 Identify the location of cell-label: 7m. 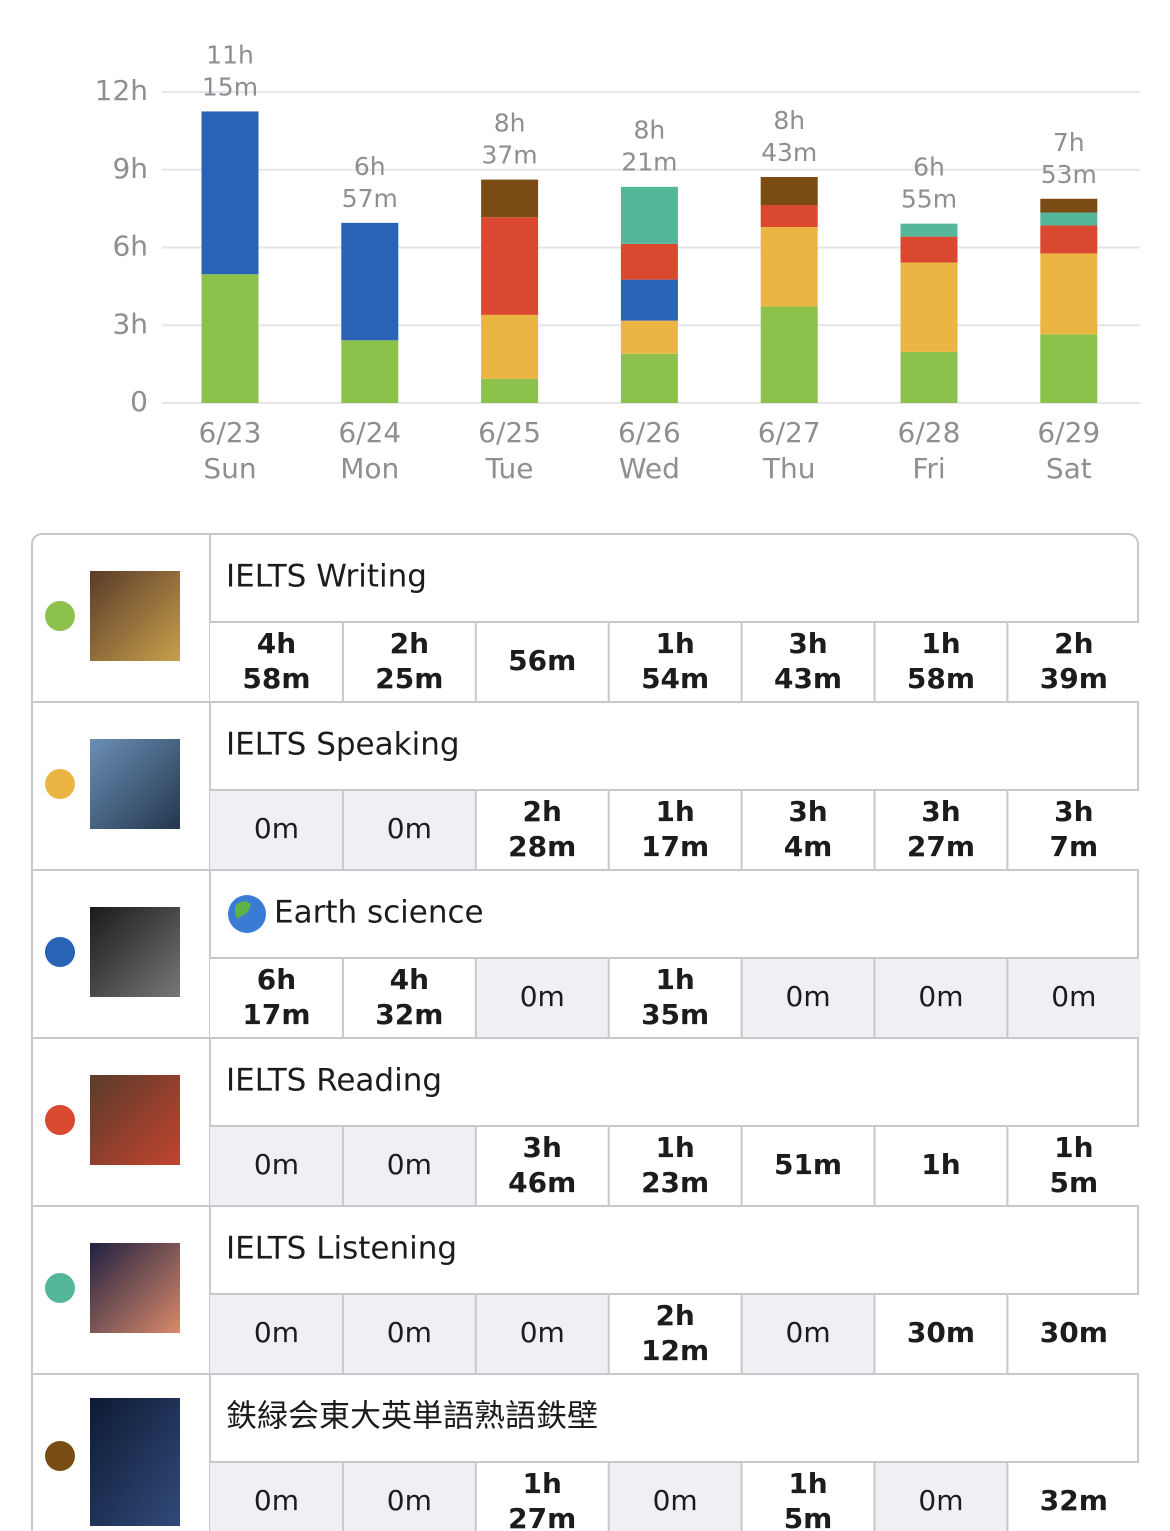
(1074, 846).